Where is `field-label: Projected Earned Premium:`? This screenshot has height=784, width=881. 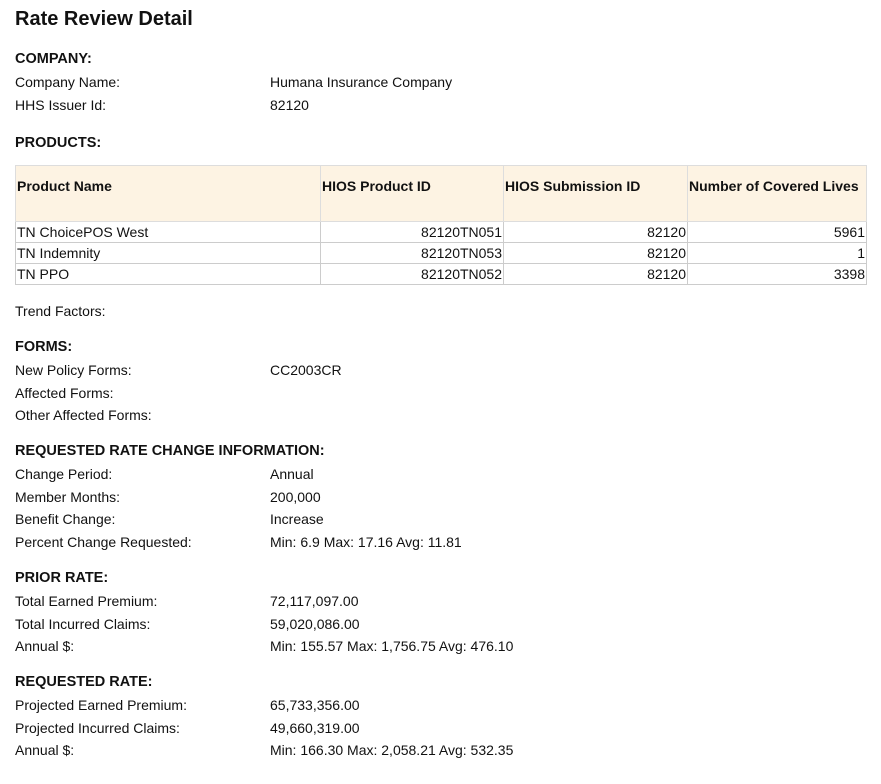 field-label: Projected Earned Premium: is located at coordinates (101, 705).